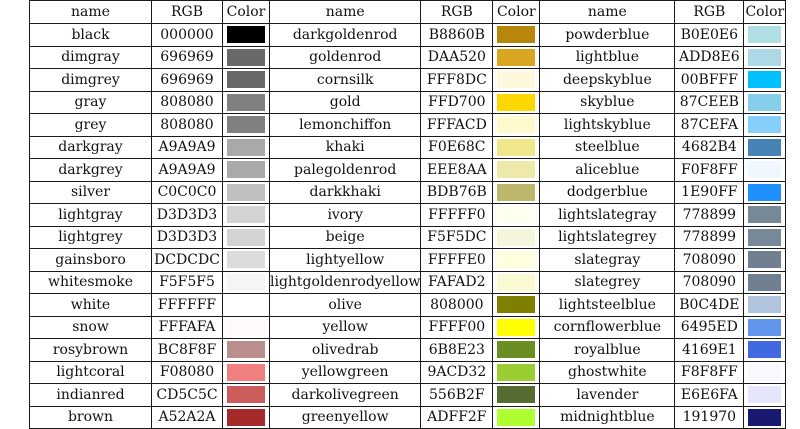 The image size is (800, 429). Describe the element at coordinates (709, 102) in the screenshot. I see `rgb-hex-cell: 87CEEB` at that location.